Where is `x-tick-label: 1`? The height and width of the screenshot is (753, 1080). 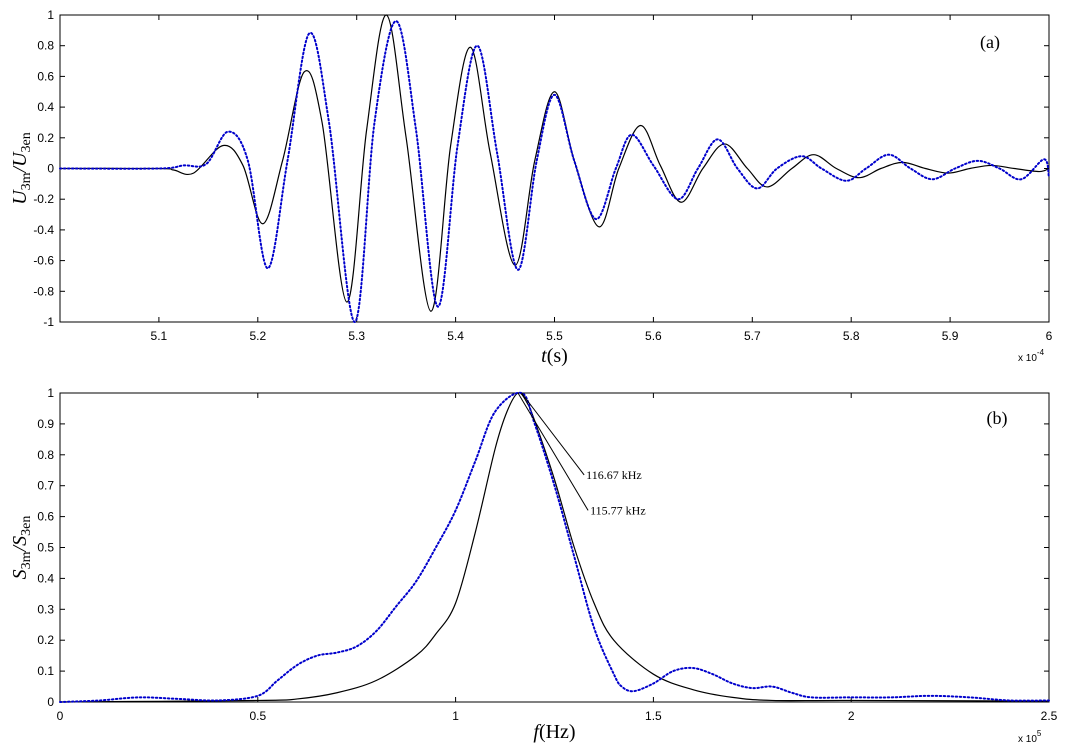 x-tick-label: 1 is located at coordinates (455, 716).